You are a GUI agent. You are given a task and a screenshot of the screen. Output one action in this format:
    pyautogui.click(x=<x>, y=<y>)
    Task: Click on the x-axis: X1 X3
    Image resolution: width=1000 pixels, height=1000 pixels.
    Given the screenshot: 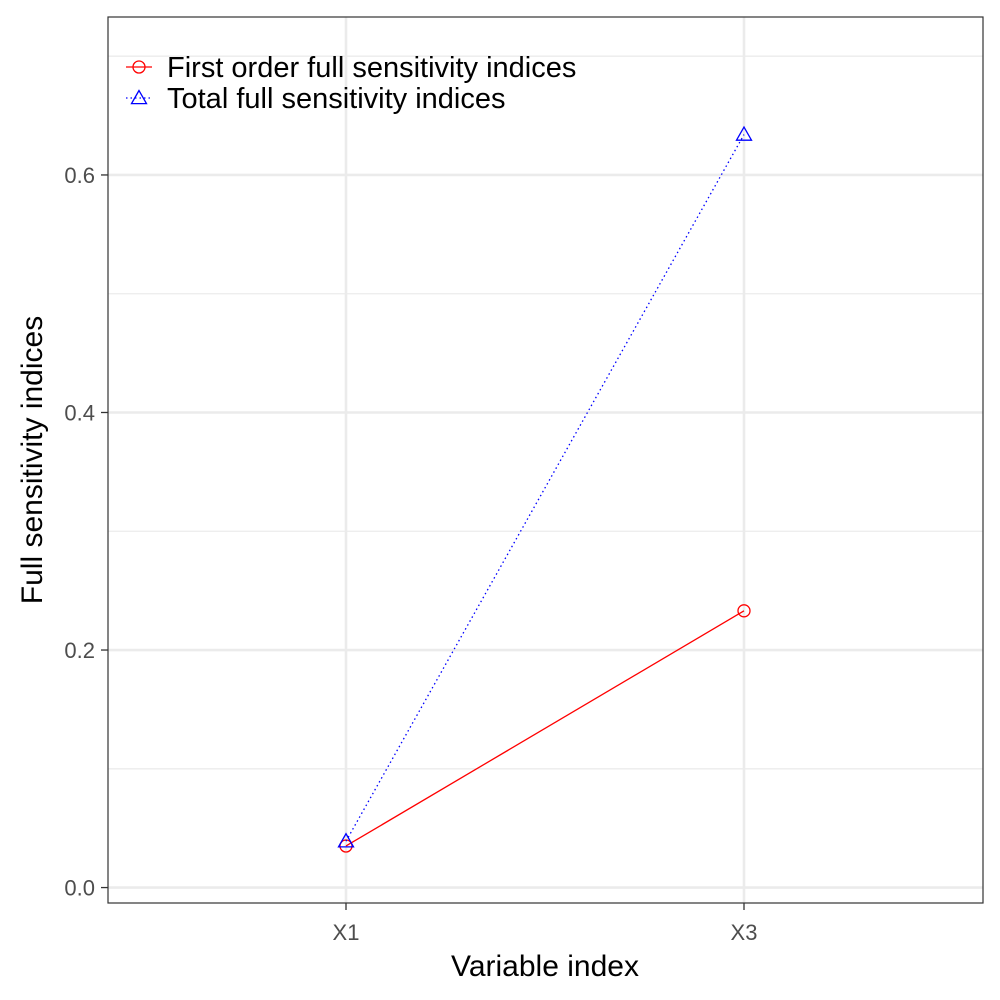 What is the action you would take?
    pyautogui.click(x=545, y=924)
    